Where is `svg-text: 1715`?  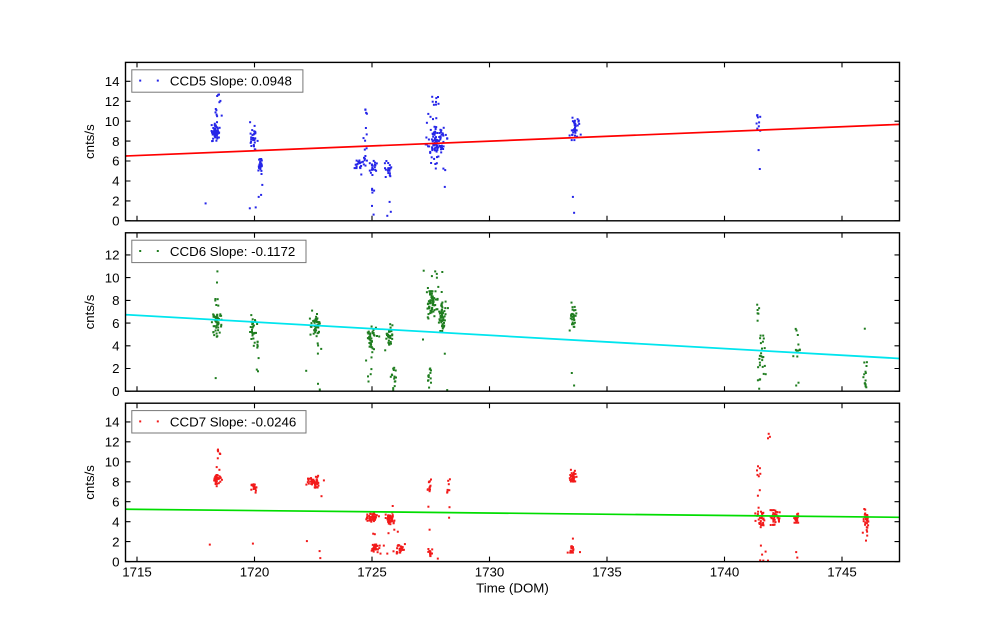 svg-text: 1715 is located at coordinates (137, 571).